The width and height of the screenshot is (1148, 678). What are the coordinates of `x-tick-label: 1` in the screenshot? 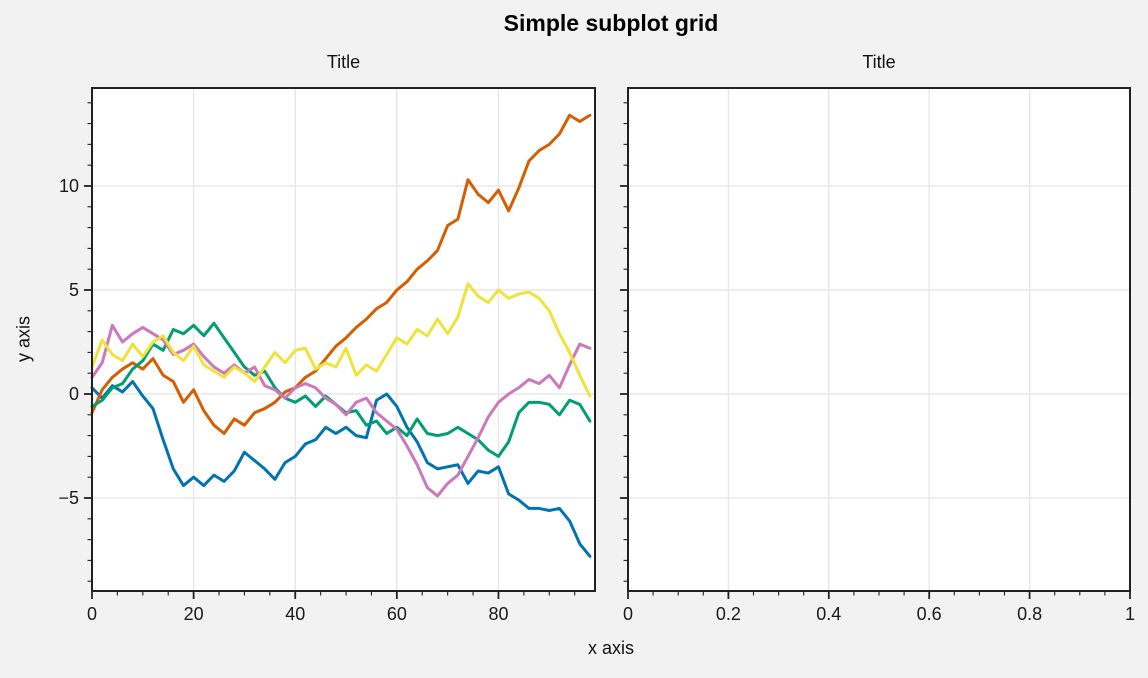 It's located at (1130, 614).